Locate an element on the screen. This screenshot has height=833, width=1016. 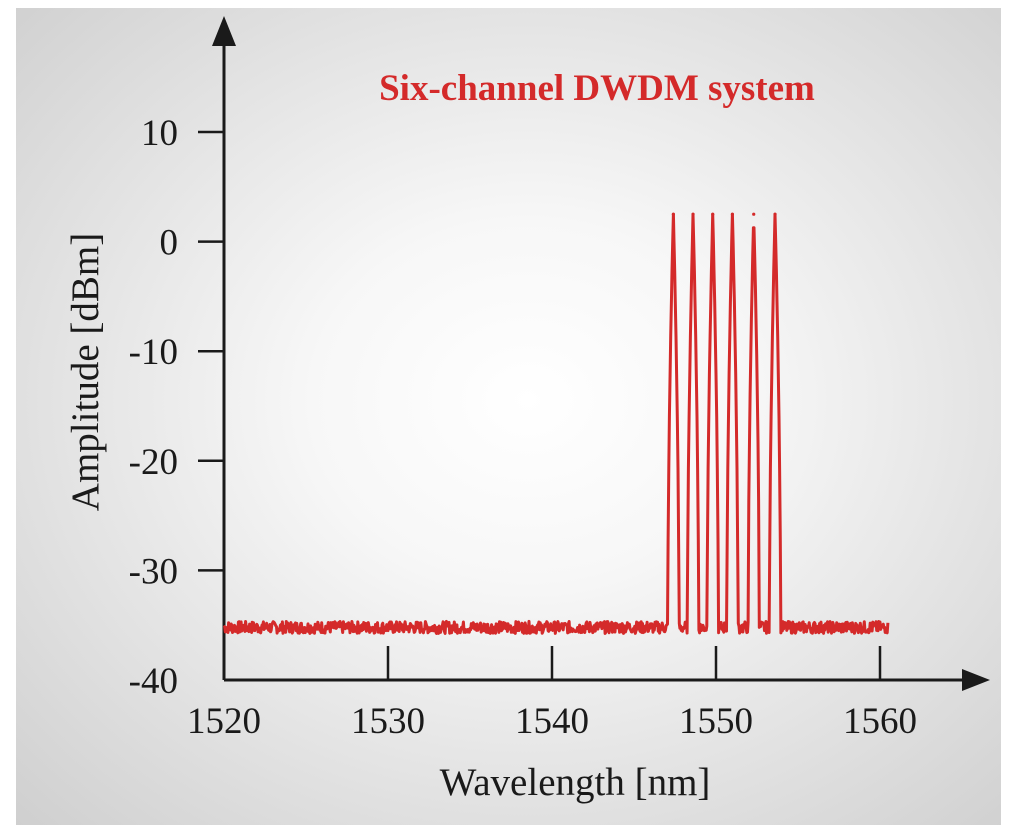
y-tick-label: -30 is located at coordinates (153, 571).